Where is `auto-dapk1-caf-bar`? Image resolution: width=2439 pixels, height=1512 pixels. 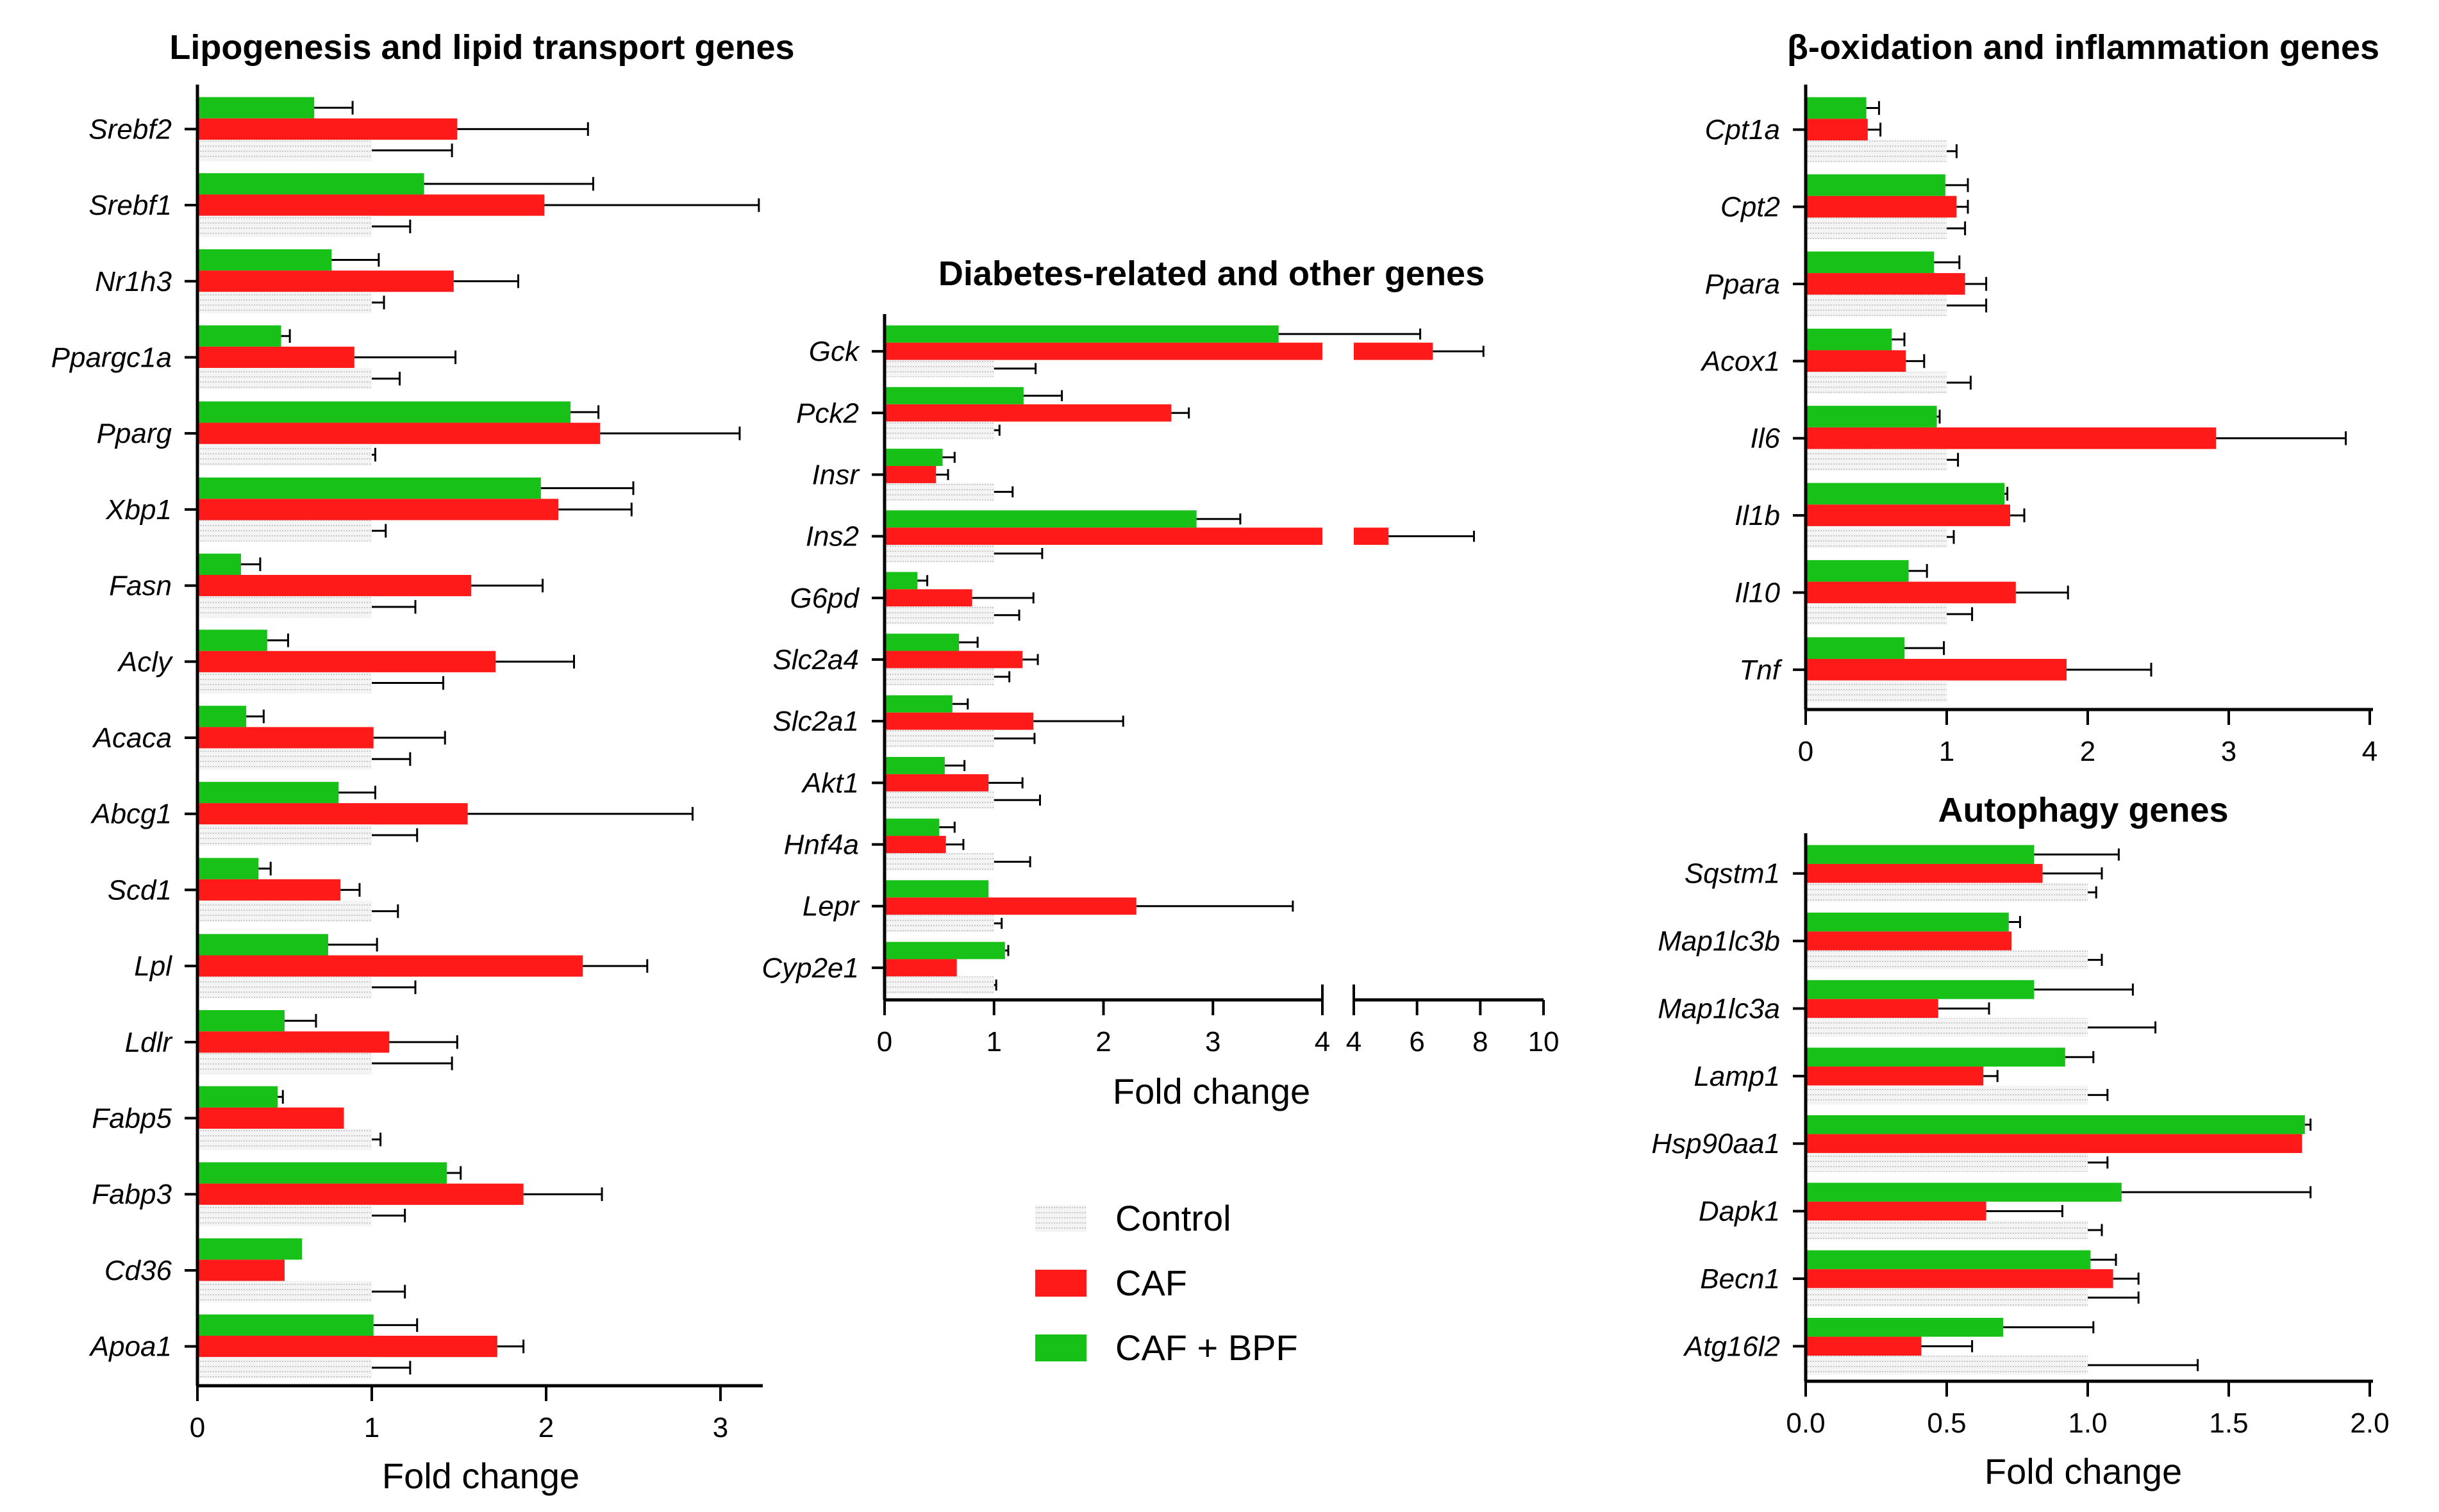
auto-dapk1-caf-bar is located at coordinates (1896, 1211).